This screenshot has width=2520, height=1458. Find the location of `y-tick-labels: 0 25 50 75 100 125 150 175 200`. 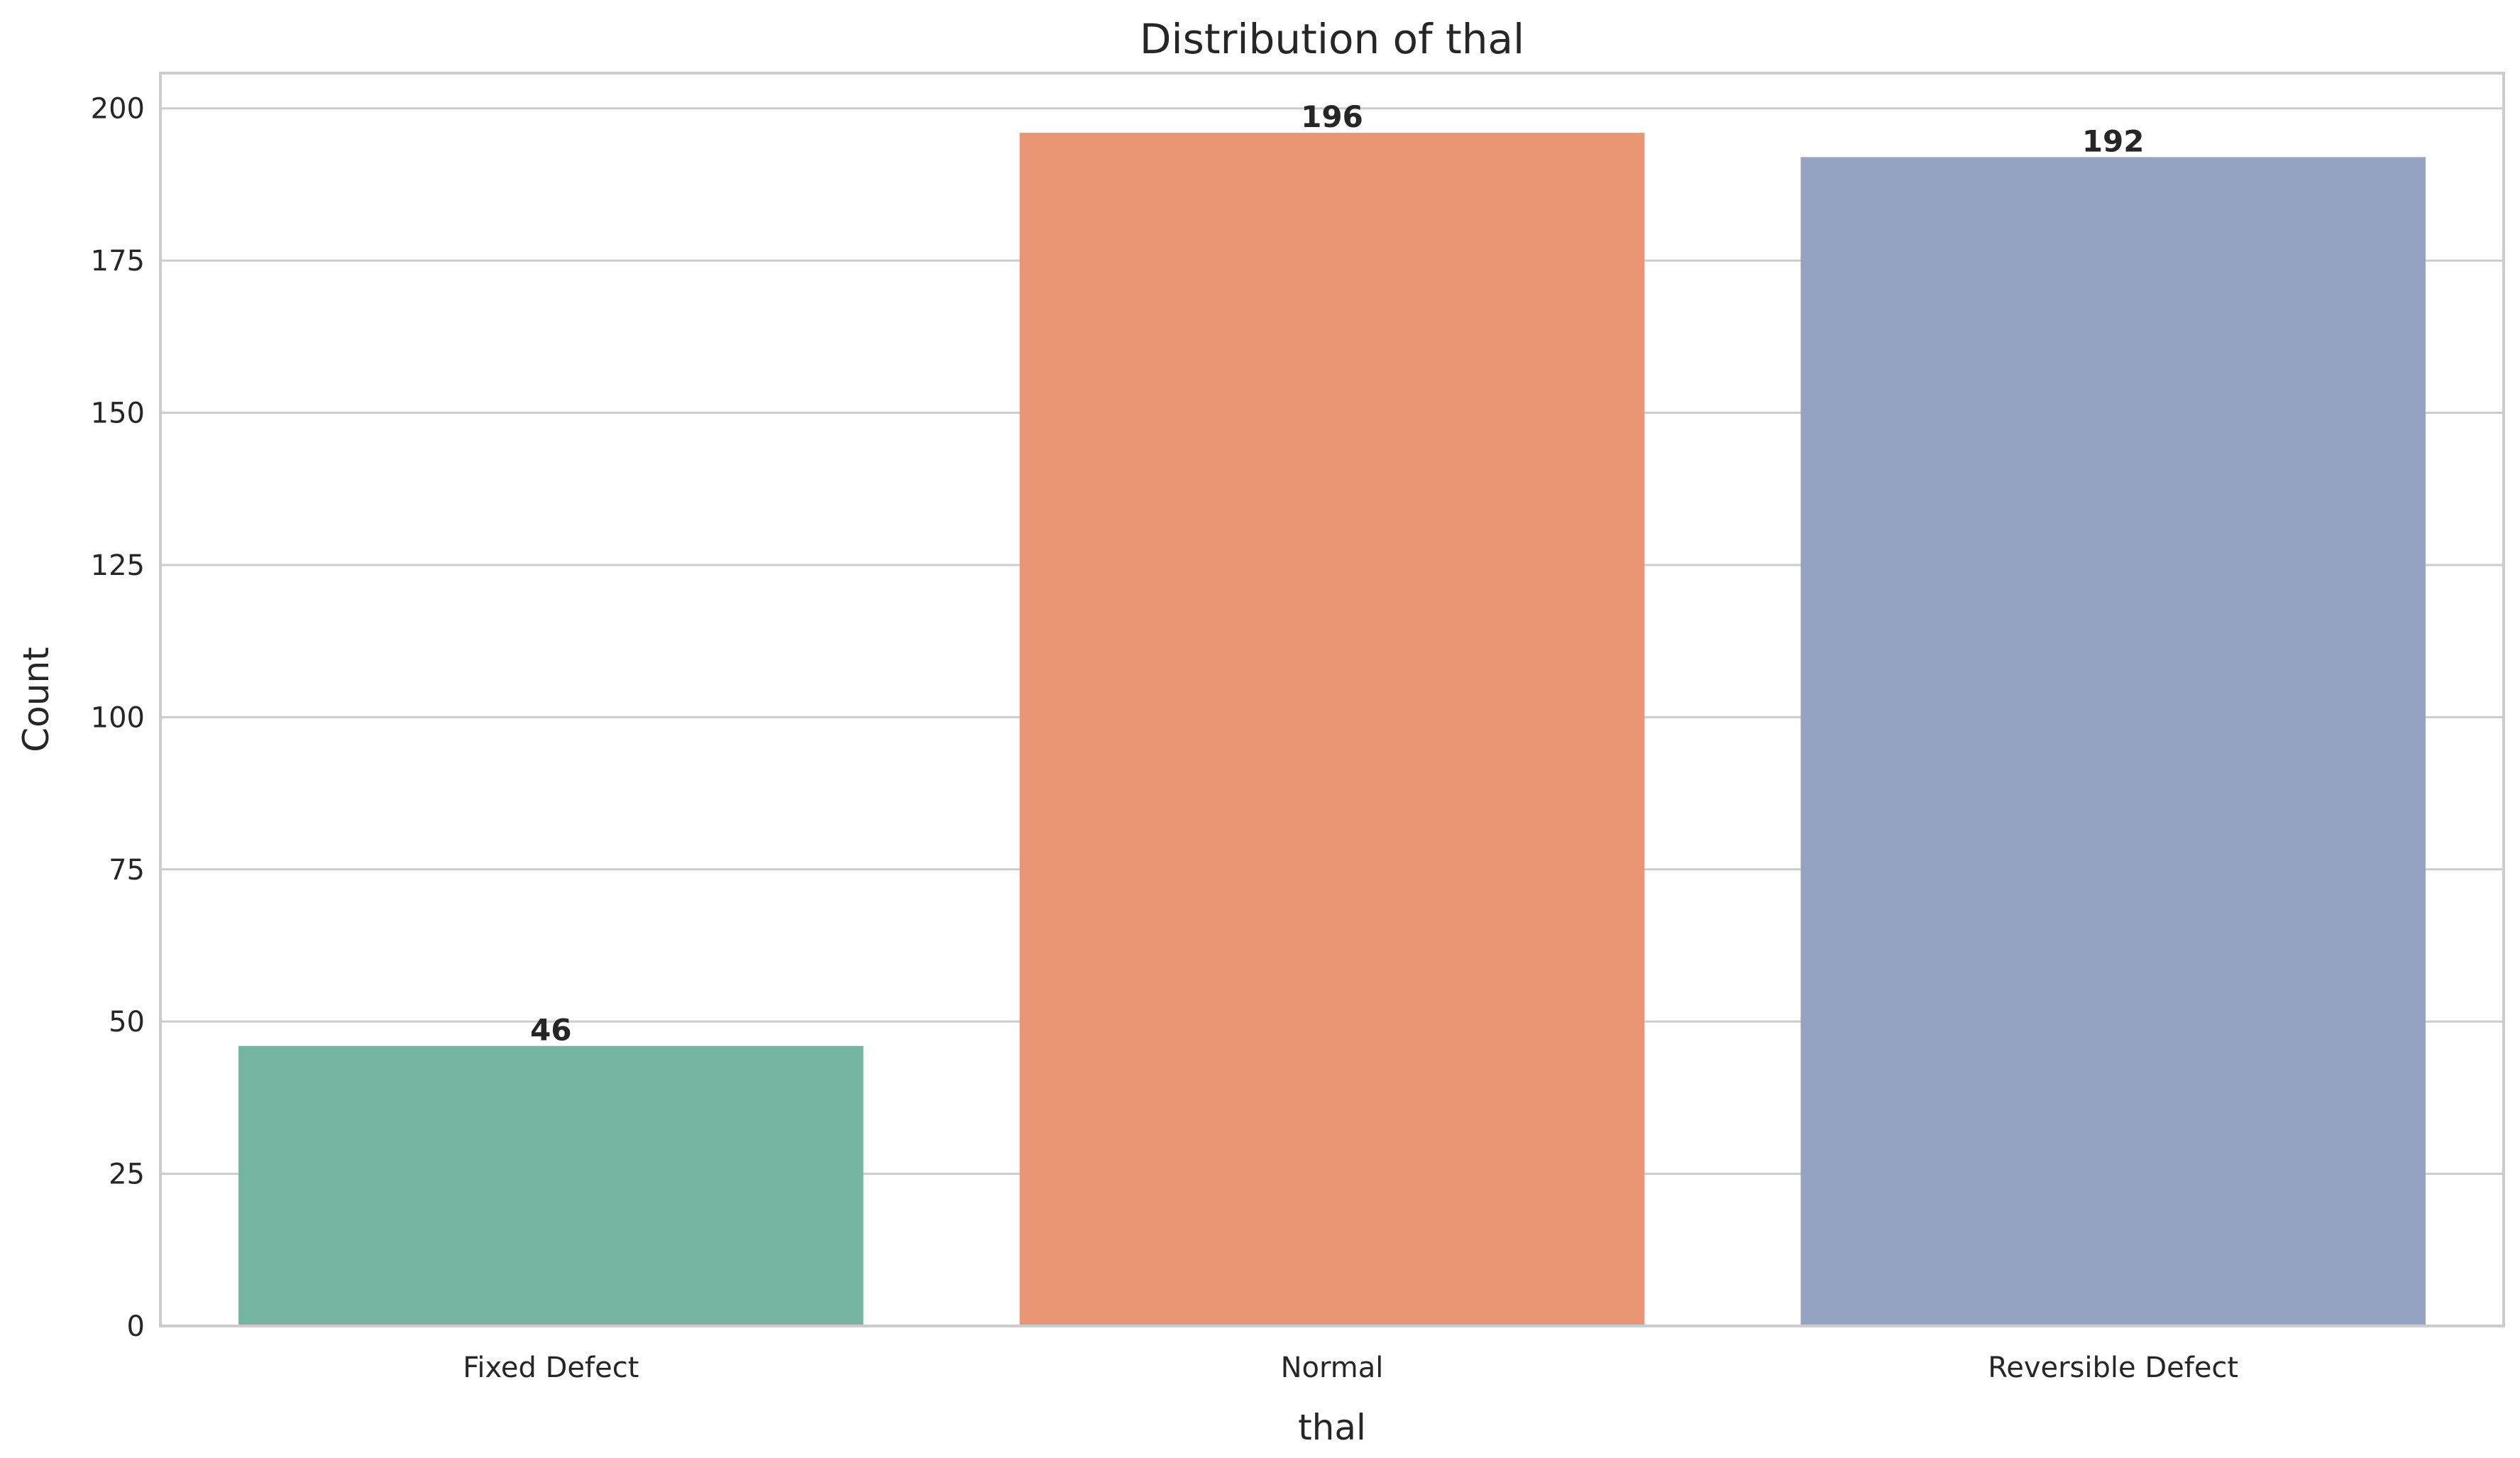

y-tick-labels: 0 25 50 75 100 125 150 175 200 is located at coordinates (118, 718).